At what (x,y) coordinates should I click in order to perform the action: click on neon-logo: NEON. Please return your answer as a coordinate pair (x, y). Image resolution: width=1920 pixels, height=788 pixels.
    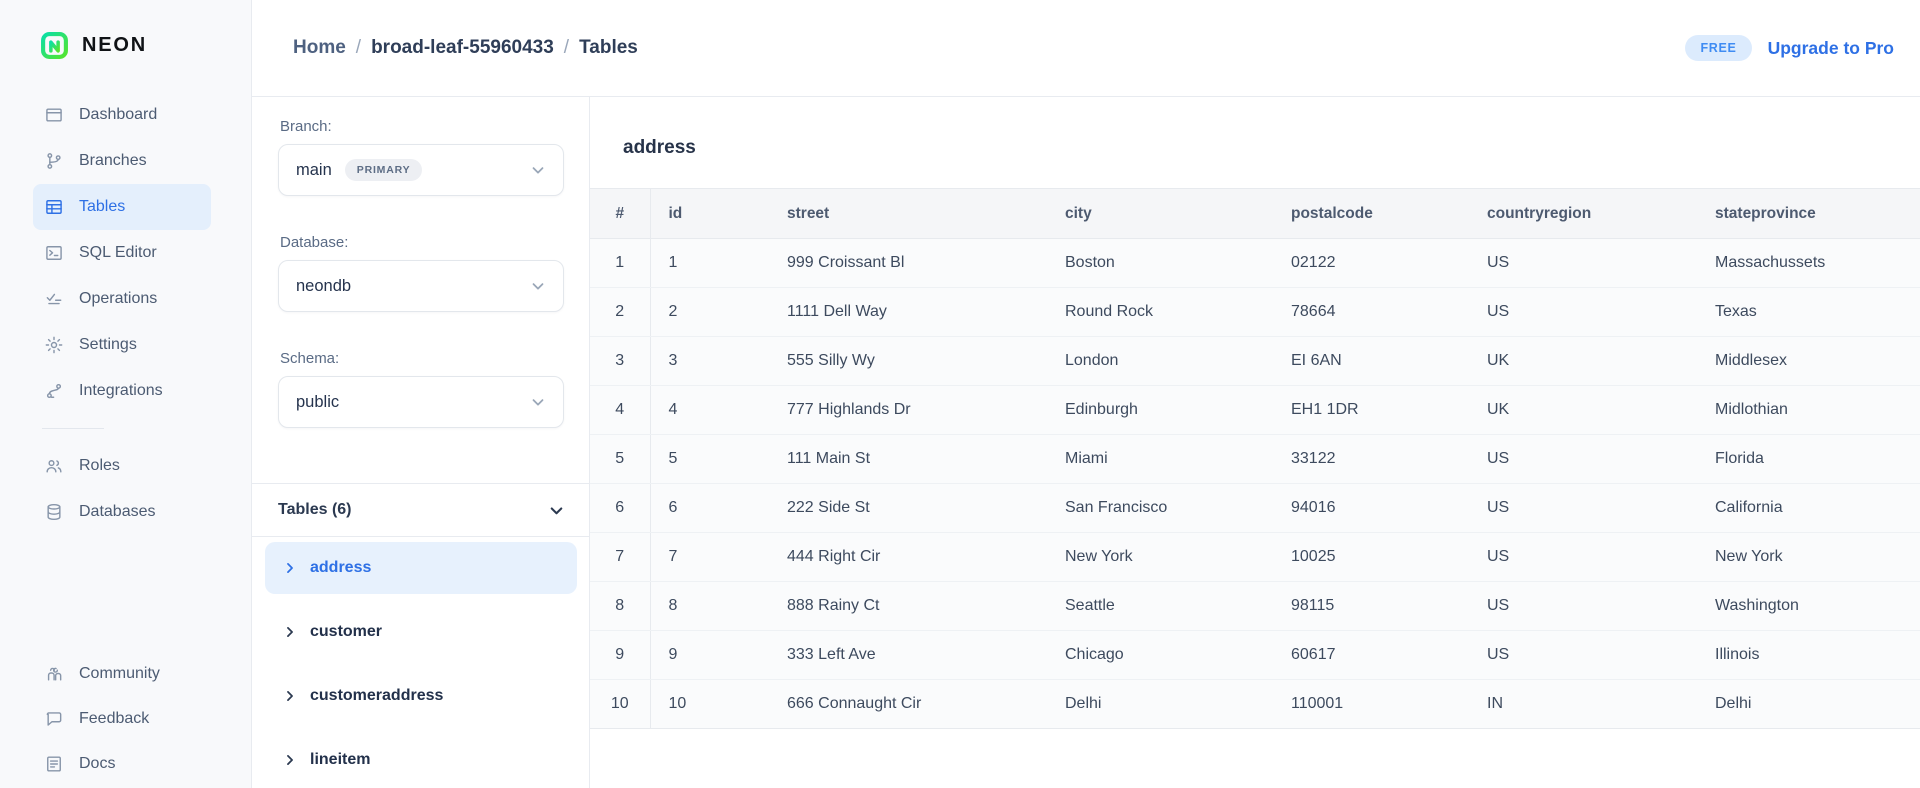
    Looking at the image, I should click on (125, 30).